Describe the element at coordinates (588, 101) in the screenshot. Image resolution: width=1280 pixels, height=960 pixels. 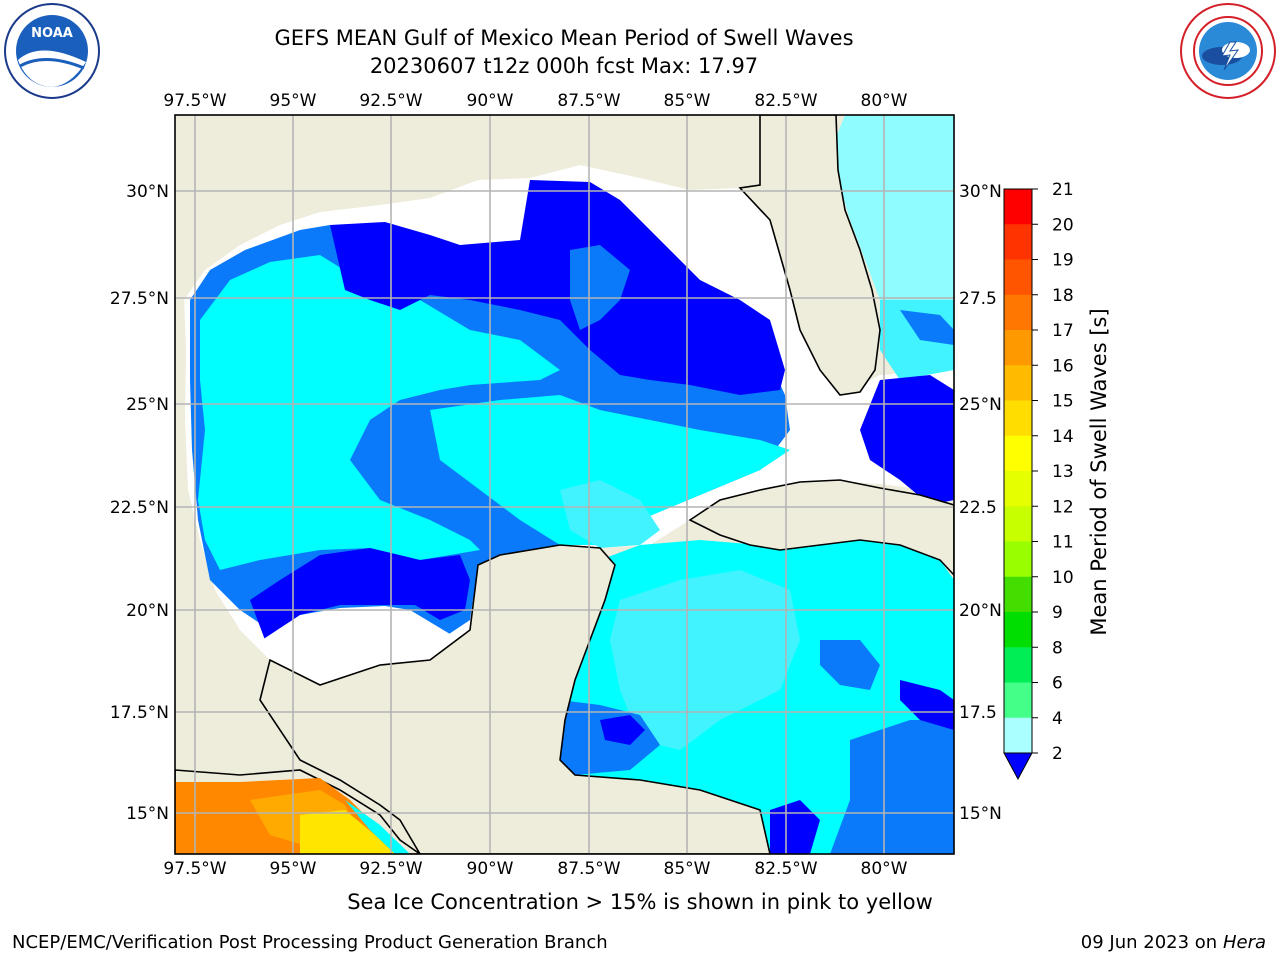
I see `lon-label-top: 87.5°W` at that location.